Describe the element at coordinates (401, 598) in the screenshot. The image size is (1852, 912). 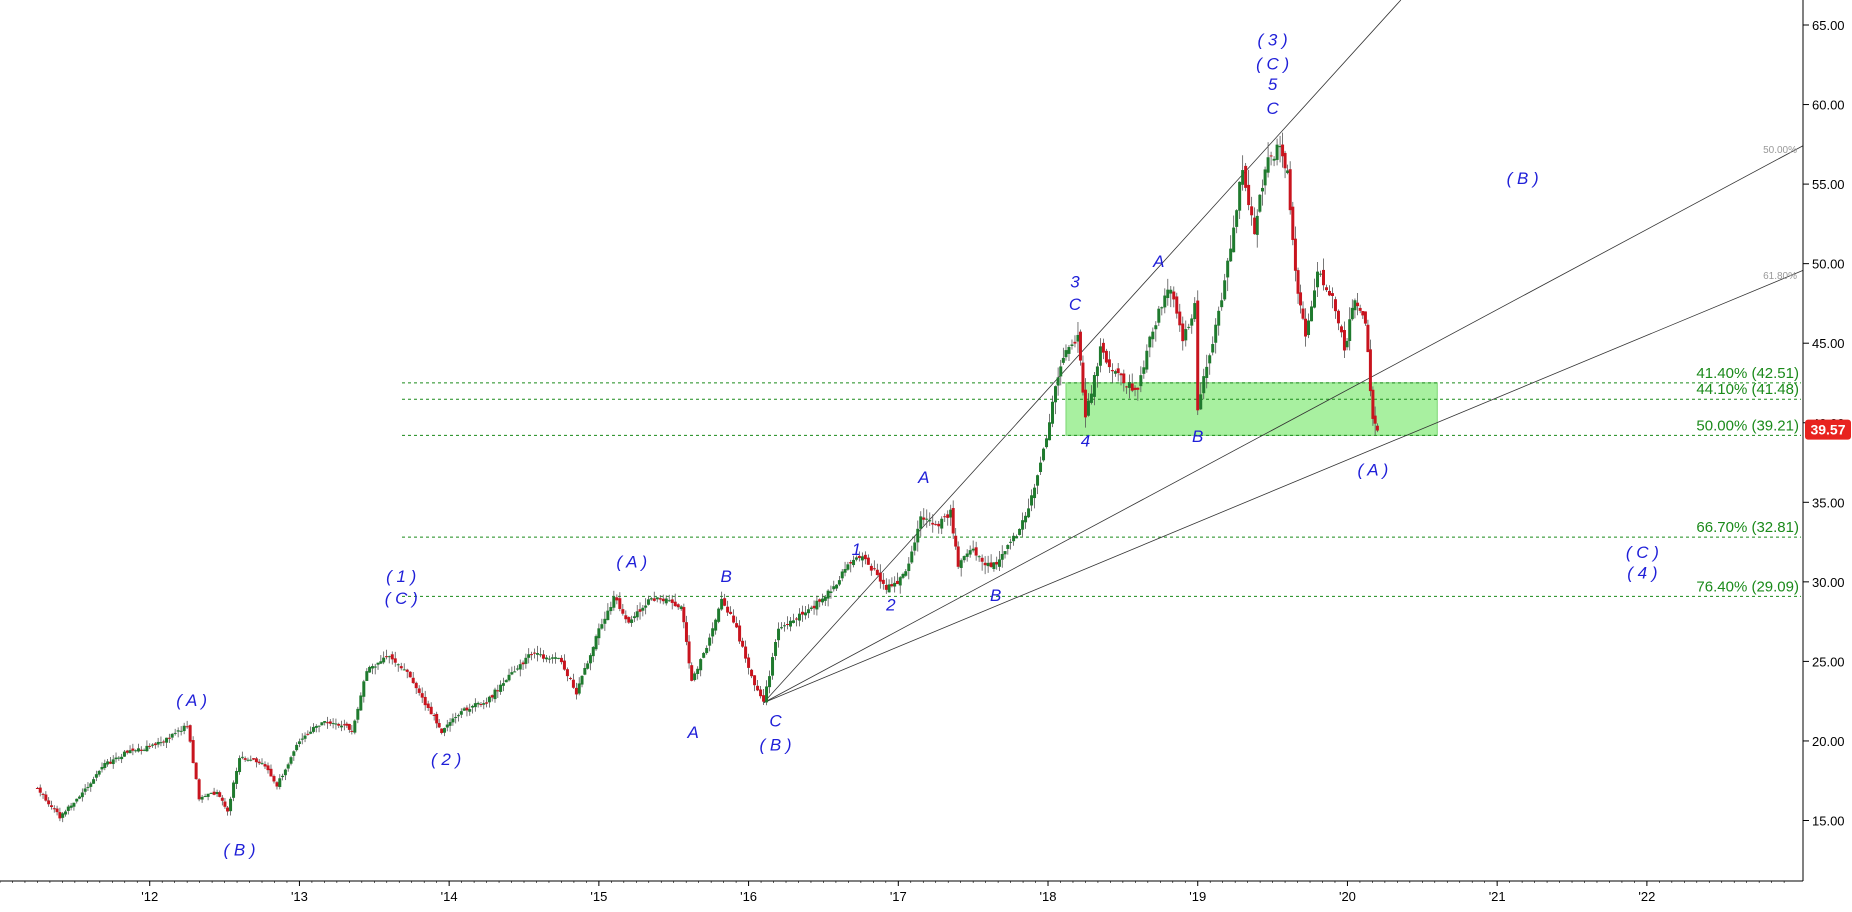
I see `wave-label: ( C )` at that location.